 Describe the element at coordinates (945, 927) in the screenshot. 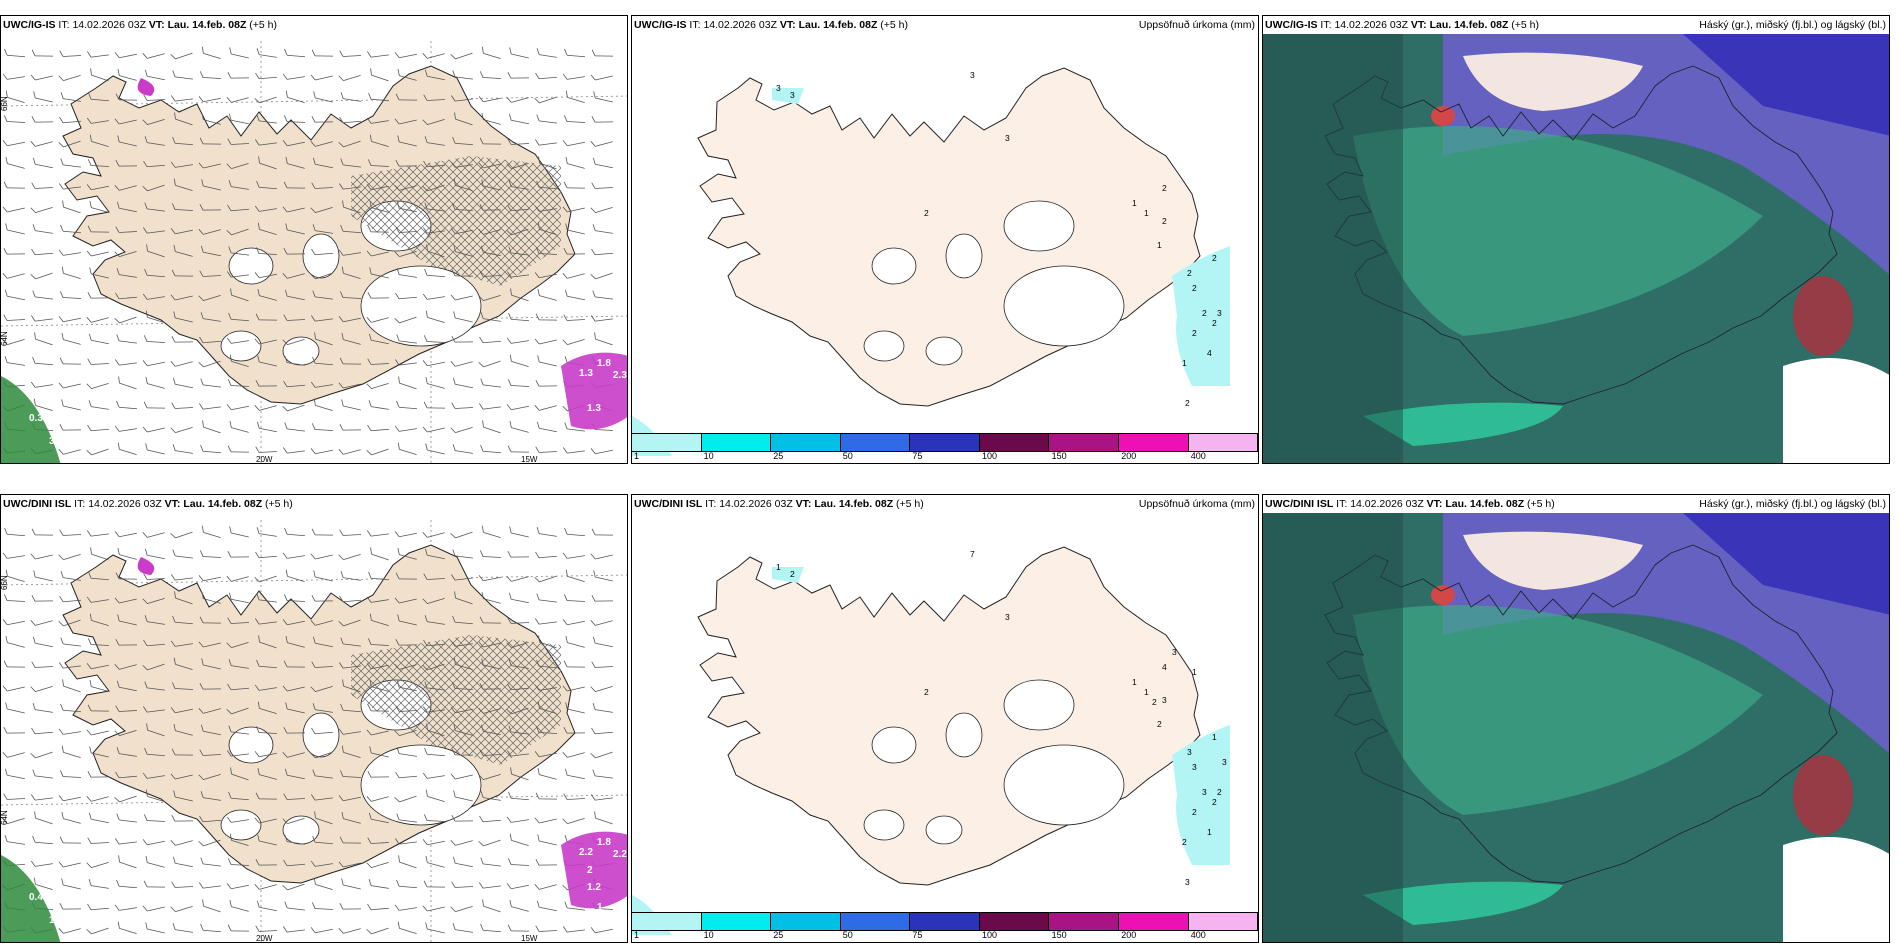

I see `precip-colorbar: 1 10 25 50 75 100 150 200 400` at that location.